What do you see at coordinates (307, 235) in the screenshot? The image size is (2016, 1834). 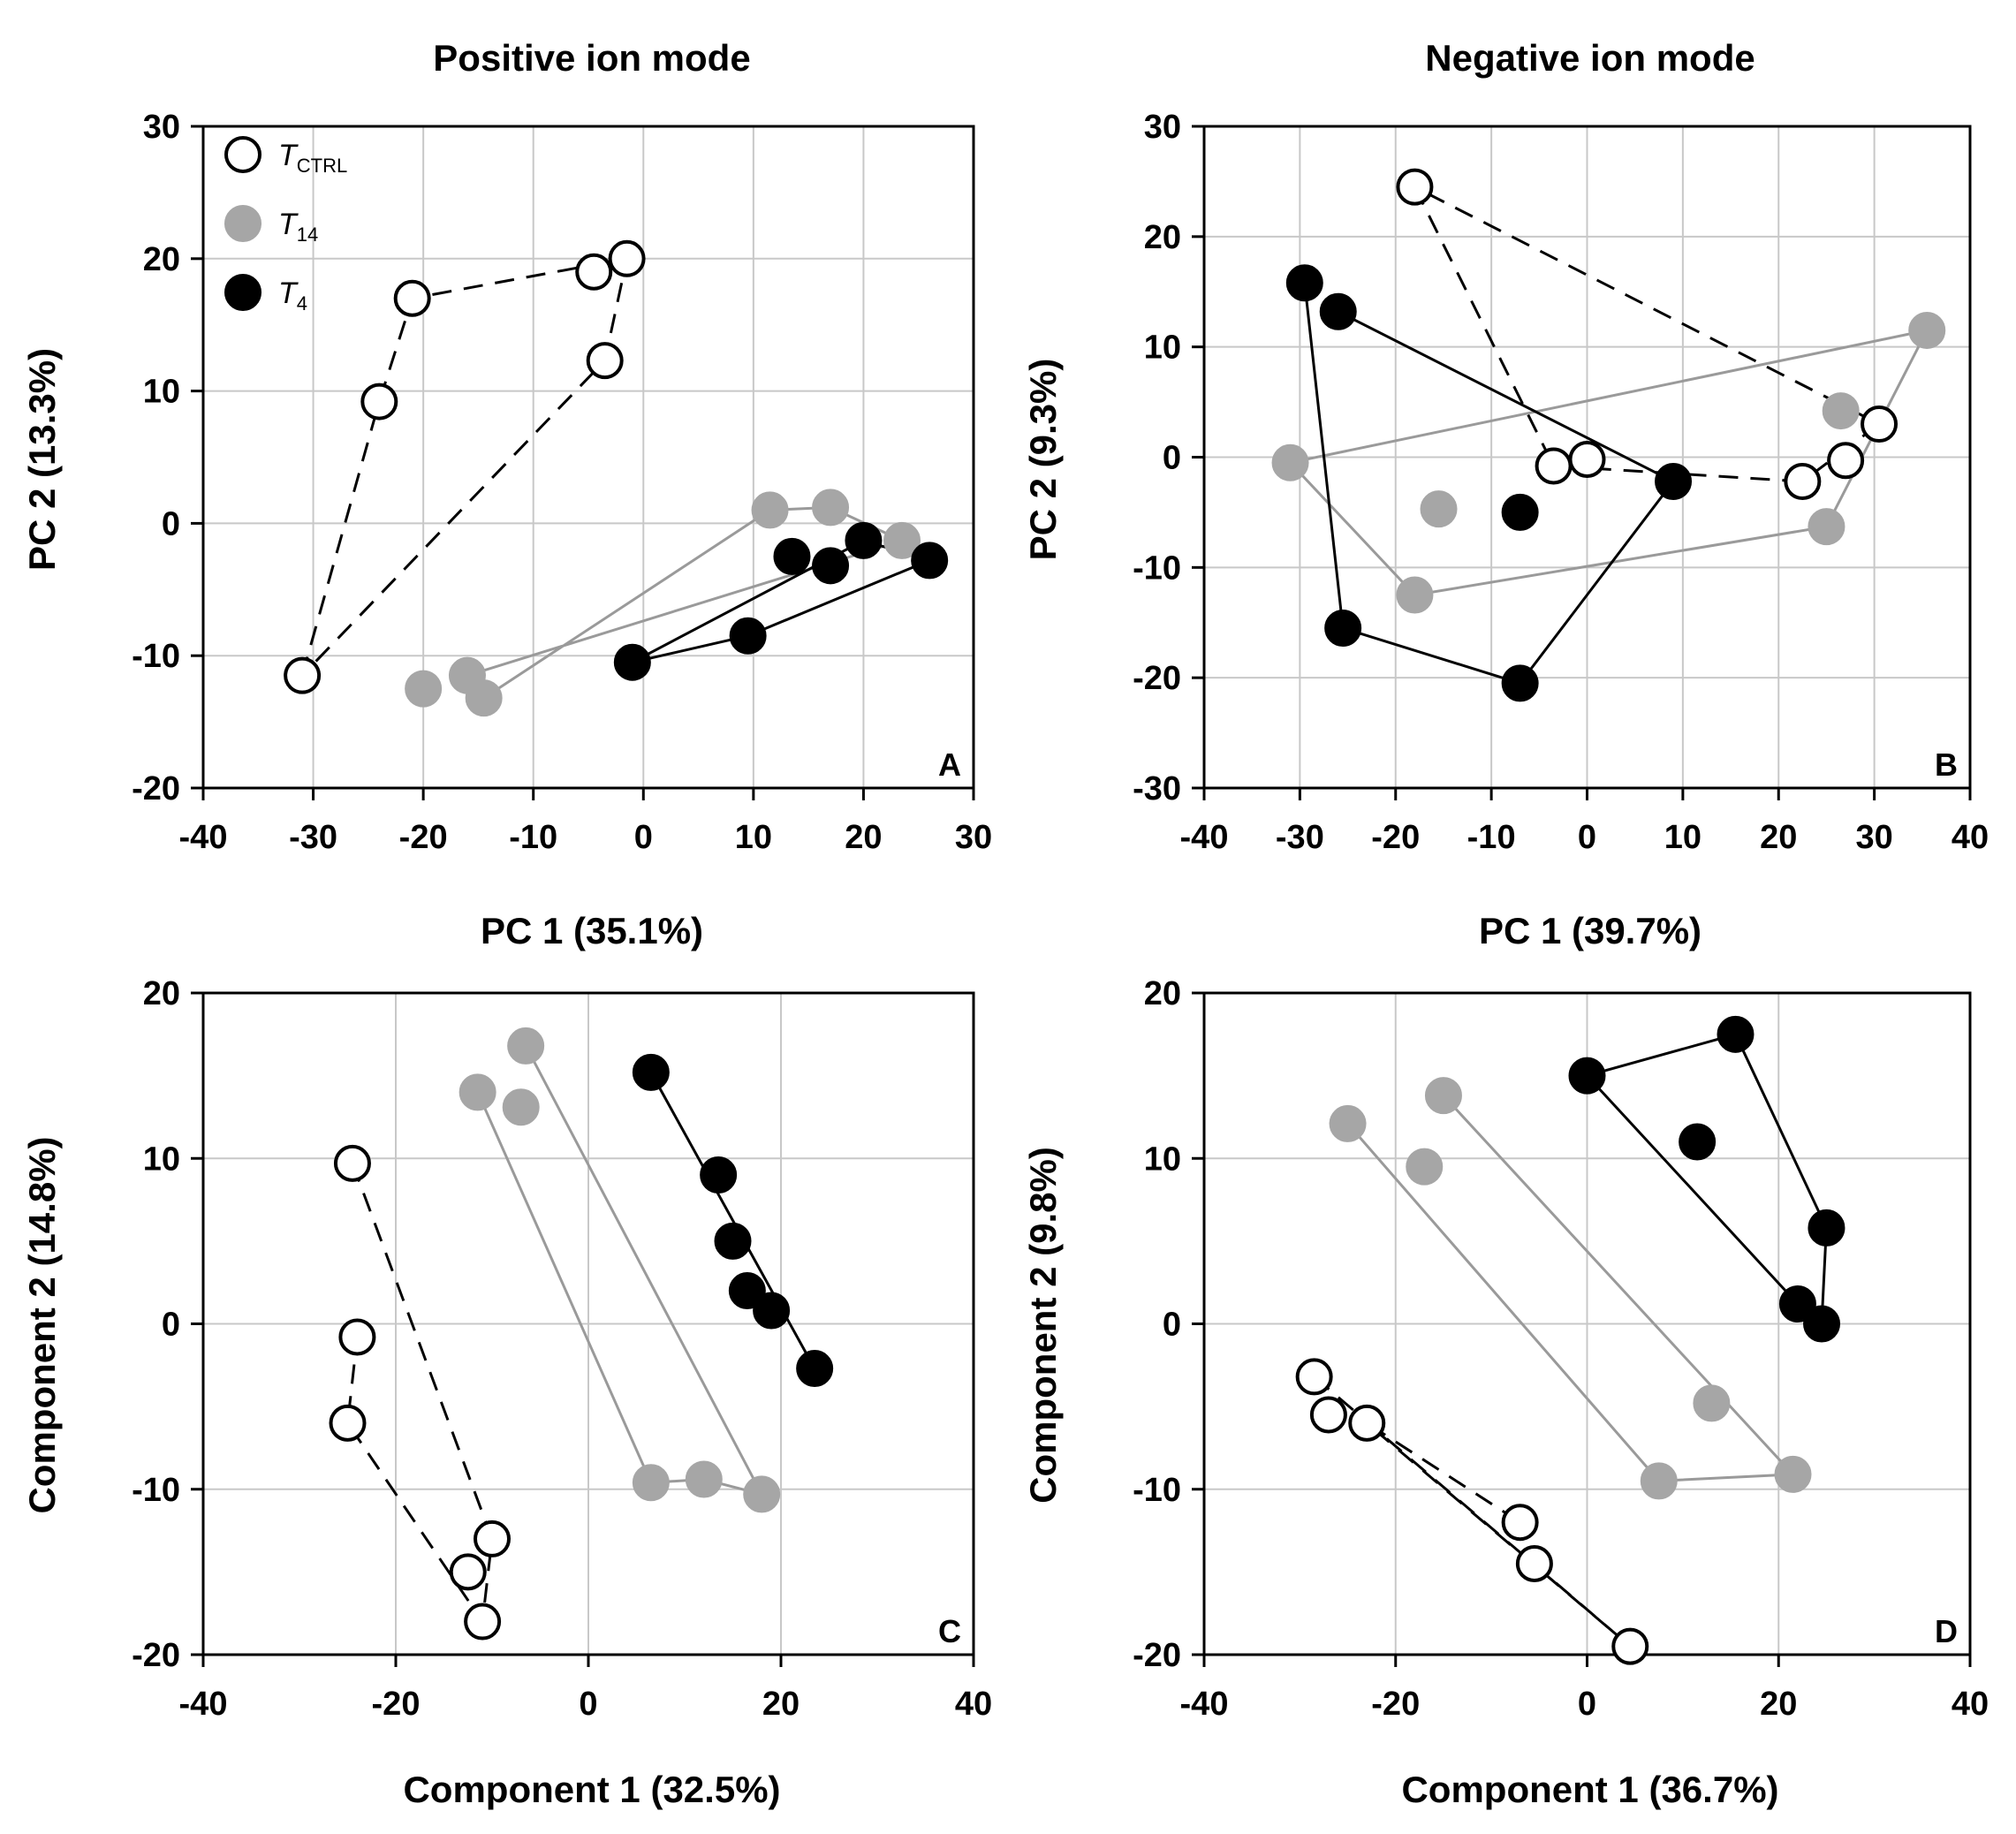 I see `legend-label-sub: 14` at bounding box center [307, 235].